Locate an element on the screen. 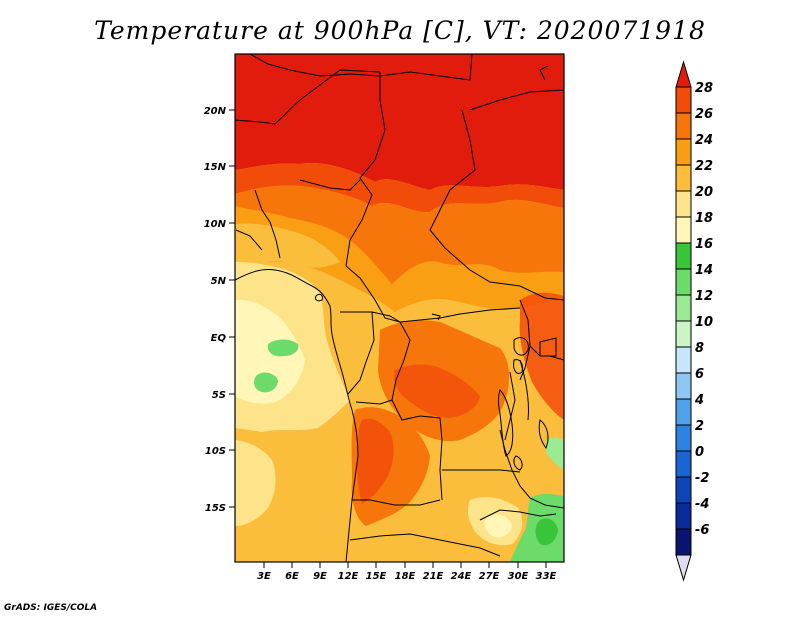 Image resolution: width=800 pixels, height=618 pixels. lakes is located at coordinates (432, 382).